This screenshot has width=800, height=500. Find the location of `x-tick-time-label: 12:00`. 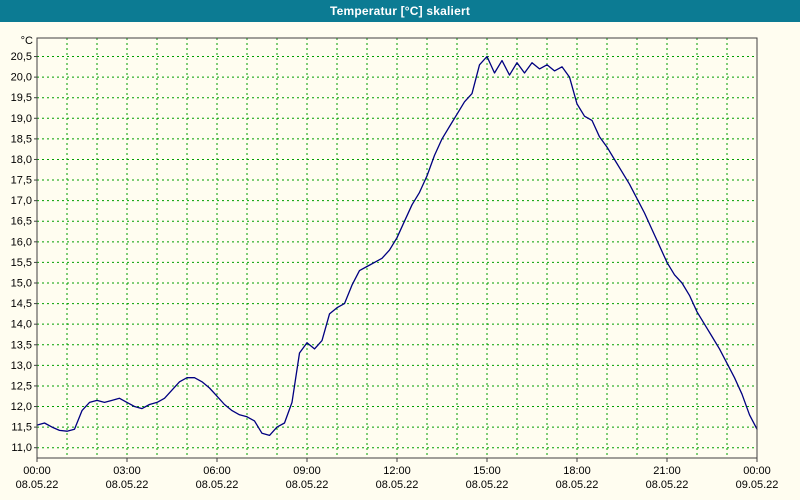

x-tick-time-label: 12:00 is located at coordinates (397, 471).